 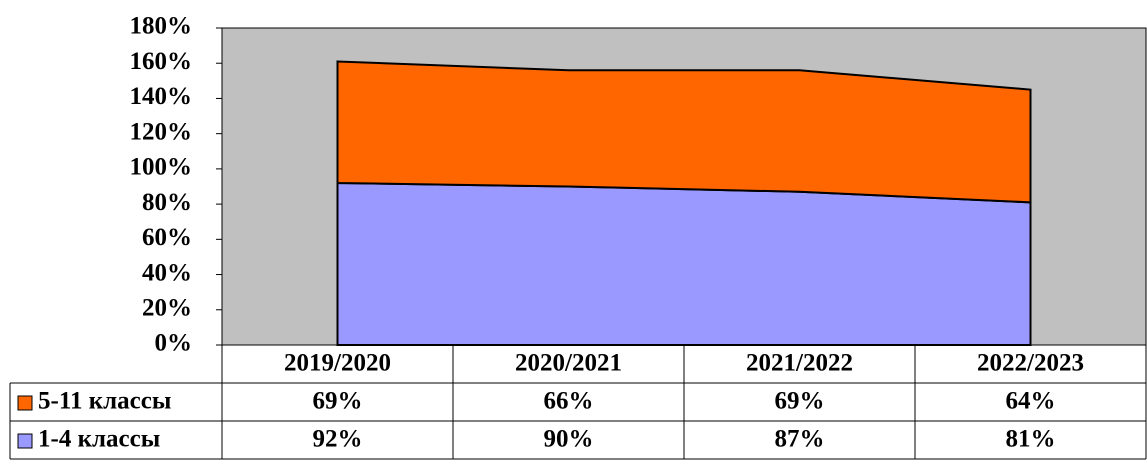 I want to click on data-label: 64%, so click(x=1031, y=401).